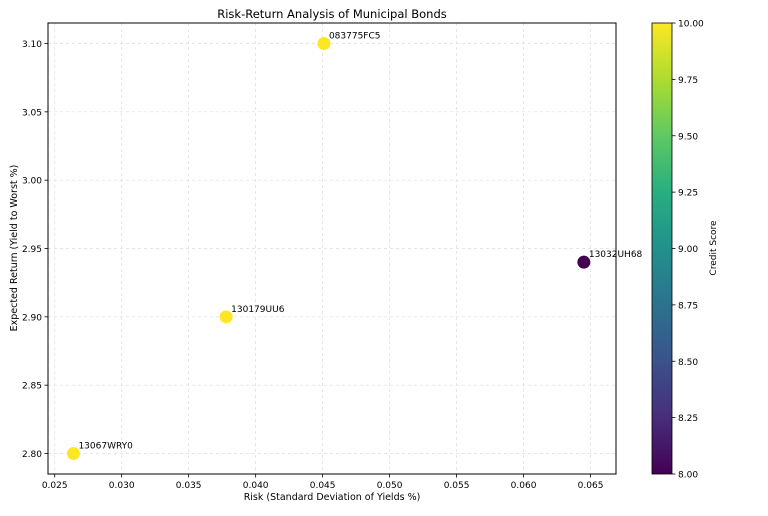  What do you see at coordinates (258, 310) in the screenshot?
I see `point-label: 130179UU6` at bounding box center [258, 310].